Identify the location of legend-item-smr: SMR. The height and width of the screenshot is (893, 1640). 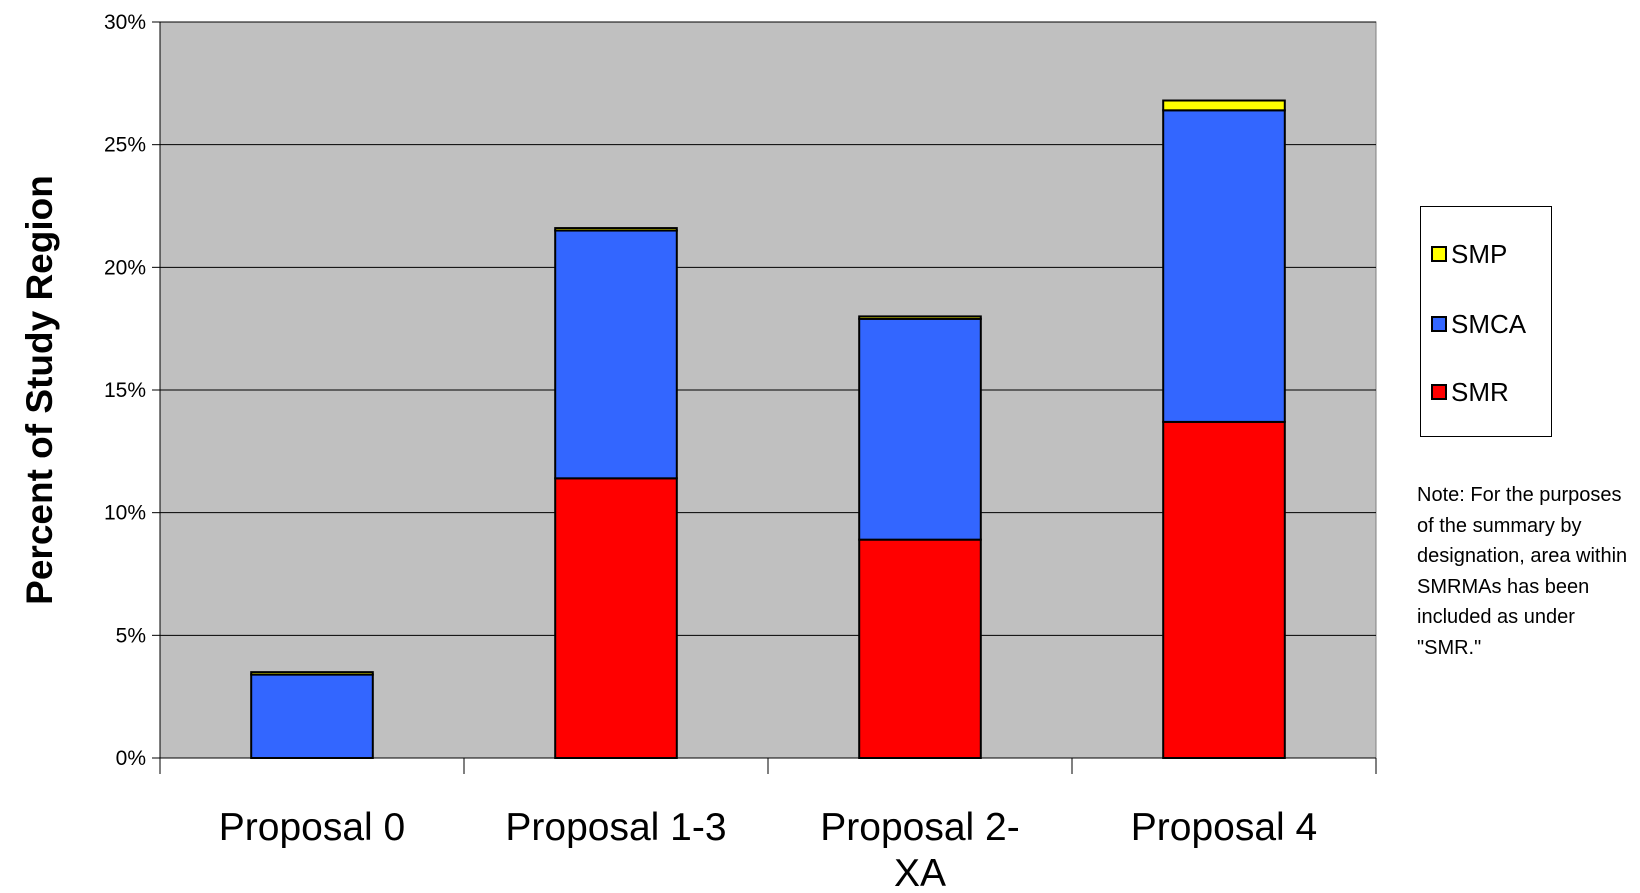
(1470, 392).